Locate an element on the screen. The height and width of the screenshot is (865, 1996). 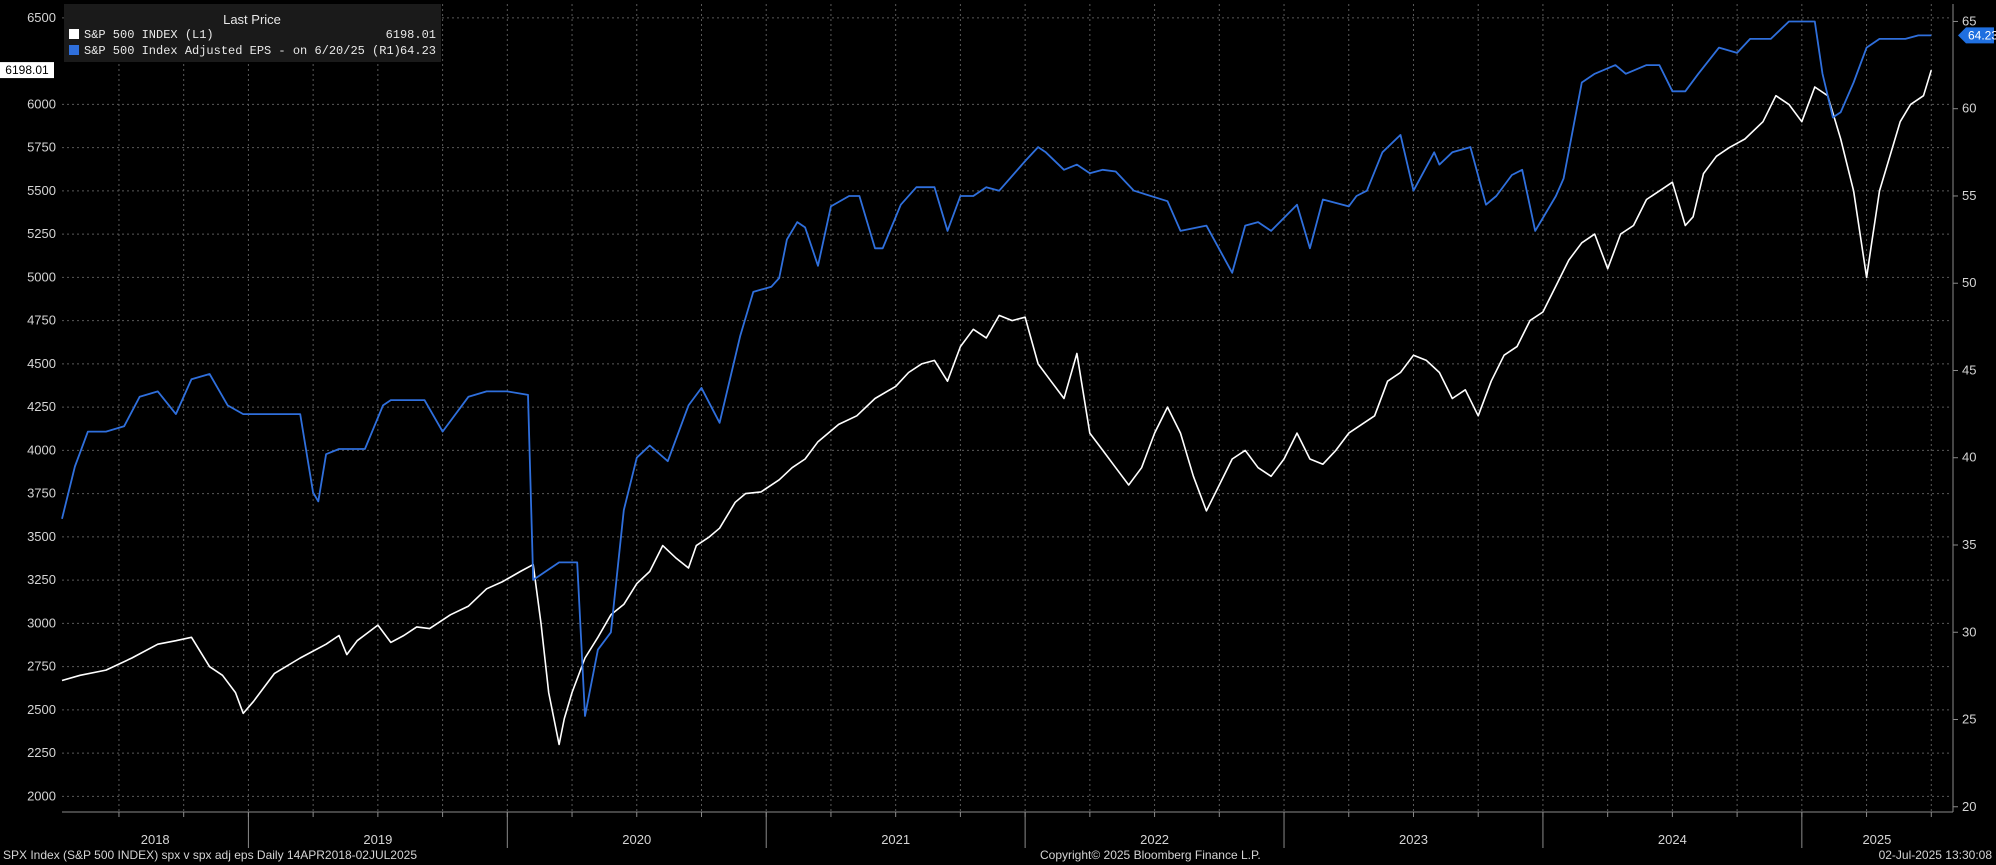
legend-swatch-spx is located at coordinates (74, 34).